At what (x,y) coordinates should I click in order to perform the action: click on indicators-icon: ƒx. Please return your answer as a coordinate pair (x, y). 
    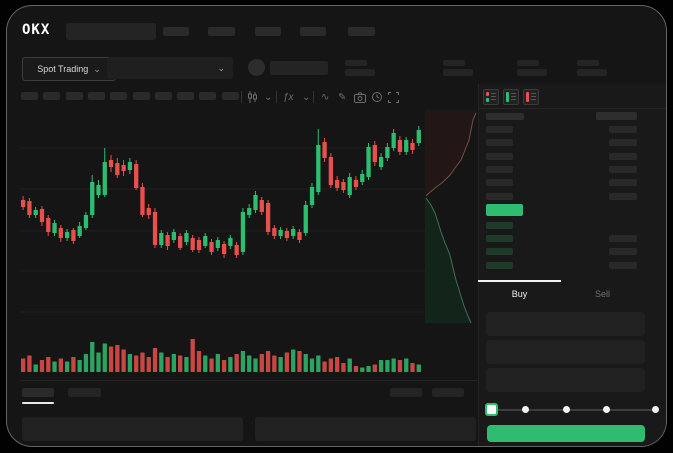
    Looking at the image, I should click on (288, 97).